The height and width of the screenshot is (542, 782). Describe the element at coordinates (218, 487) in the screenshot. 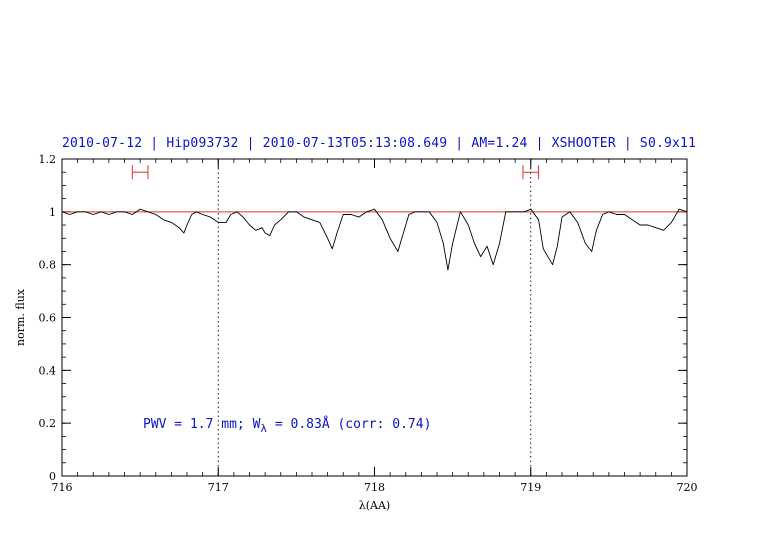

I see `x-tick-label: 717` at that location.